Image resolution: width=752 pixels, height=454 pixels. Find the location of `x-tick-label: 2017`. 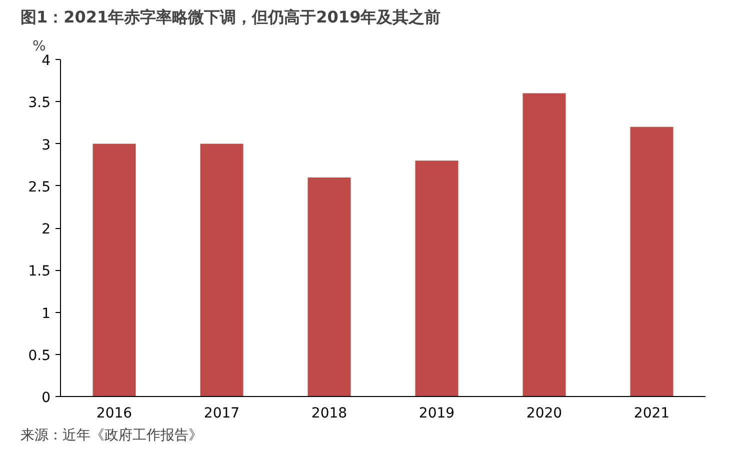

x-tick-label: 2017 is located at coordinates (222, 414).